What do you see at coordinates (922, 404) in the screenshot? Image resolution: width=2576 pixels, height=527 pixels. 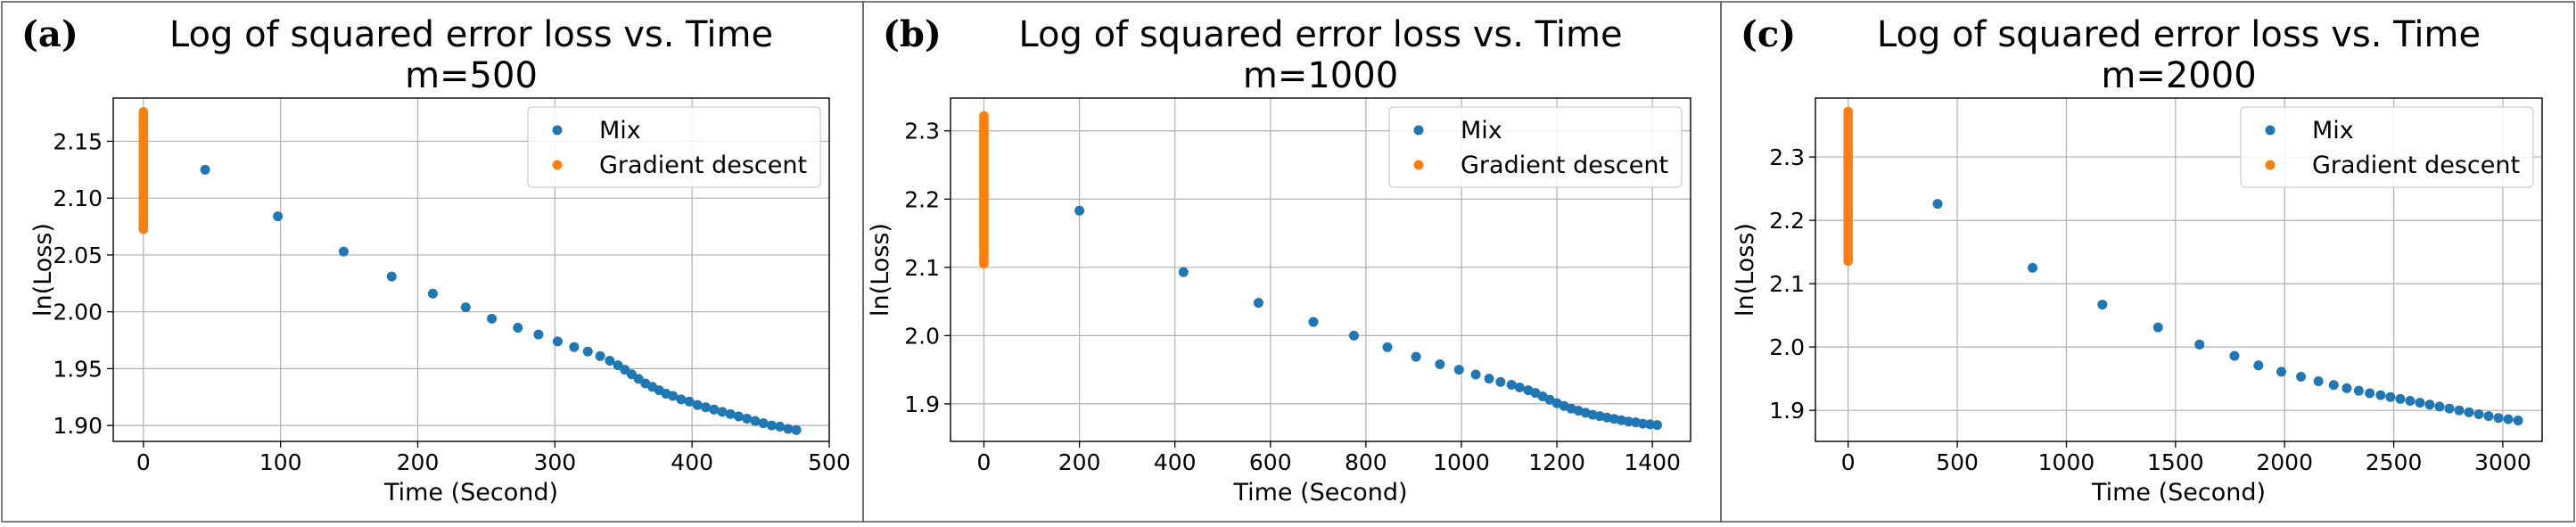 I see `y-tick-label: 1.9` at bounding box center [922, 404].